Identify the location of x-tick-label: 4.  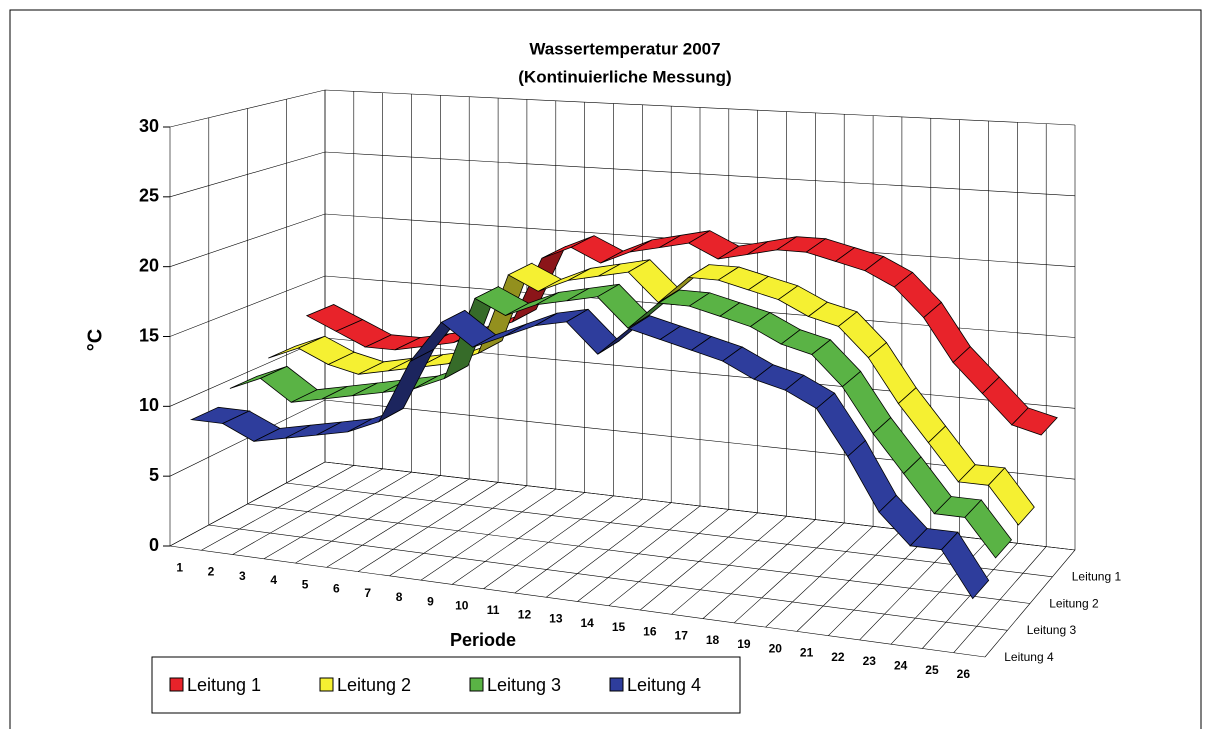
(273, 580).